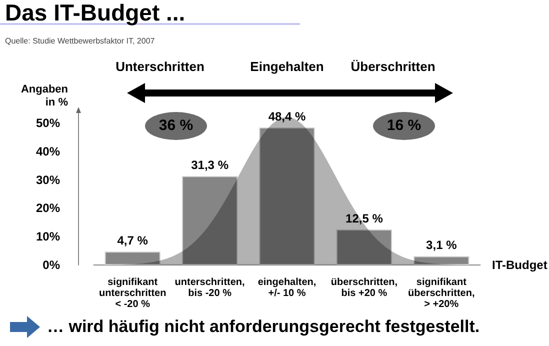 The image size is (549, 346). I want to click on data-label: 31,3 %, so click(210, 165).